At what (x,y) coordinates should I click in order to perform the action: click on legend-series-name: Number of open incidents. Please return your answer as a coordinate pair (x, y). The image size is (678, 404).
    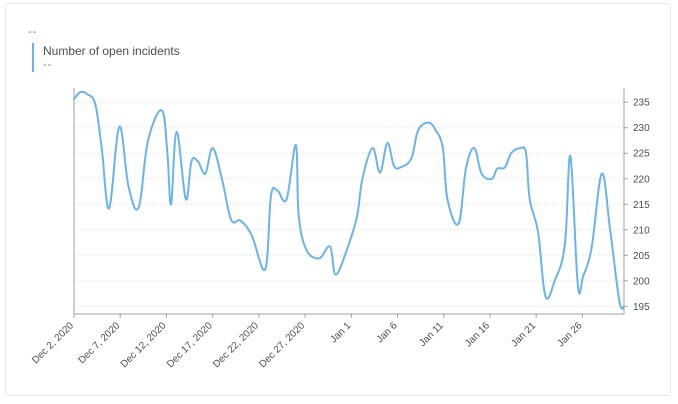
    Looking at the image, I should click on (111, 51).